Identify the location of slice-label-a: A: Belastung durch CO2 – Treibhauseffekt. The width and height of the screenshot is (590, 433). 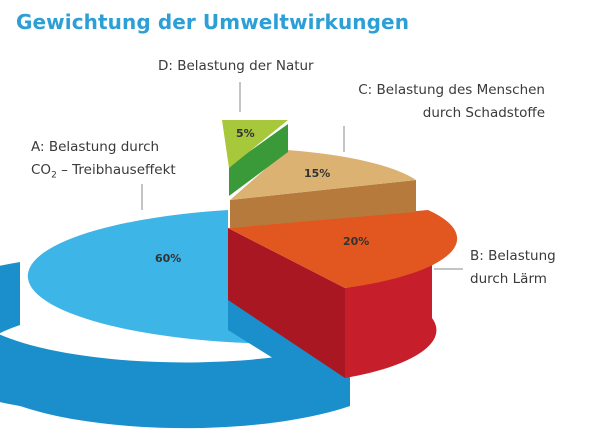
(103, 161).